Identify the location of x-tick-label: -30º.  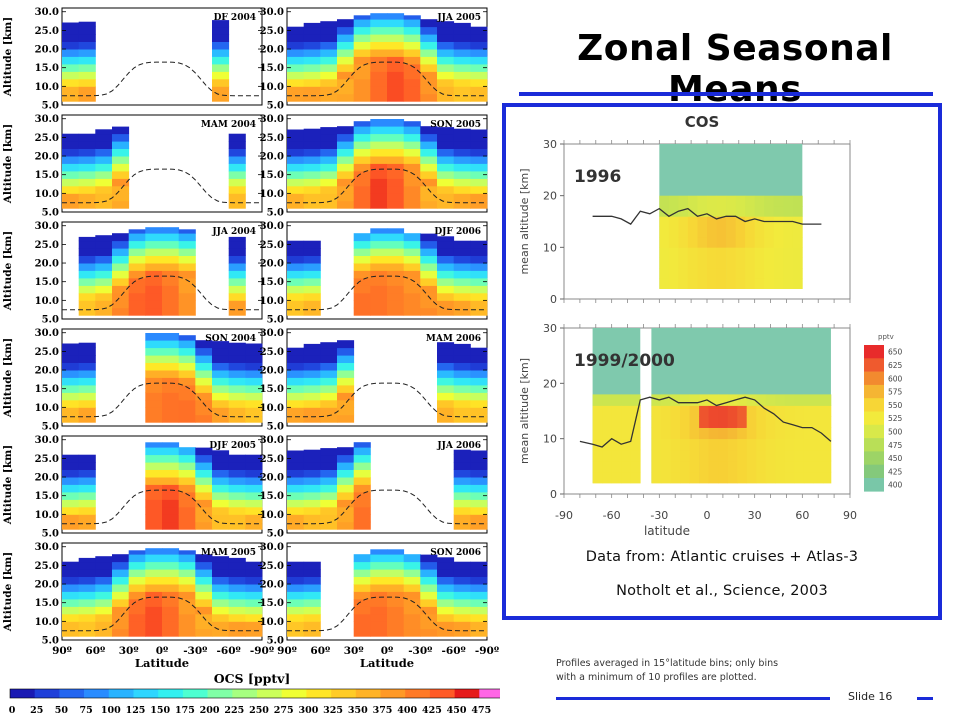
(420, 651).